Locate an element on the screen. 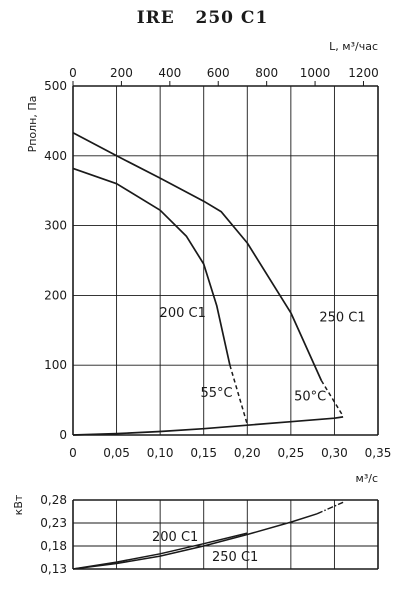 This screenshot has height=600, width=405. power-ticks: 0,13 0,18 0,23 0,28 is located at coordinates (53, 534).